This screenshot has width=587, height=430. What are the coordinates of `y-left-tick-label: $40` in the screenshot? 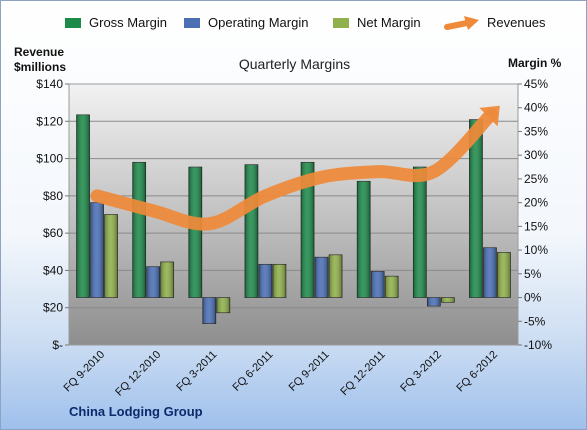 It's located at (53, 270).